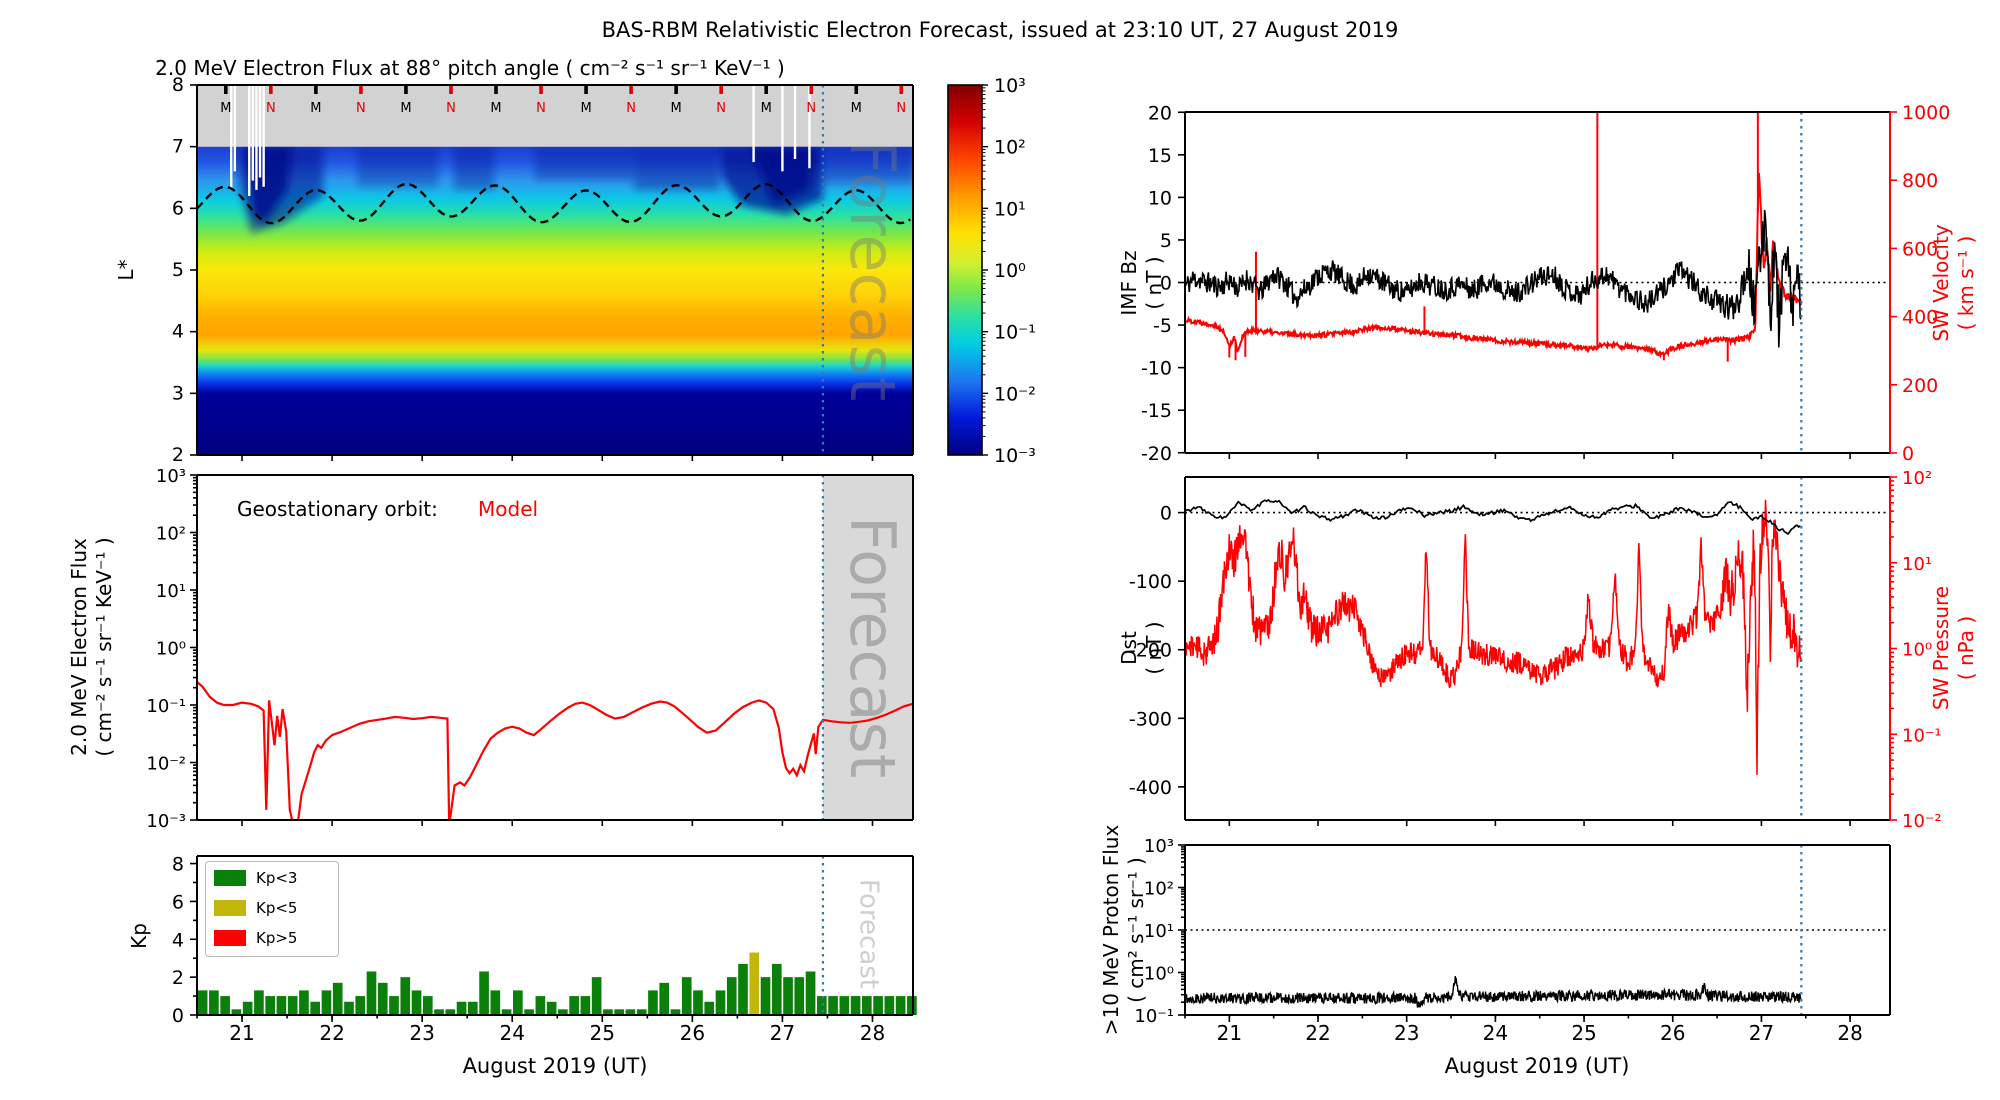 The height and width of the screenshot is (1100, 2000). What do you see at coordinates (178, 208) in the screenshot?
I see `svg-text: 6` at bounding box center [178, 208].